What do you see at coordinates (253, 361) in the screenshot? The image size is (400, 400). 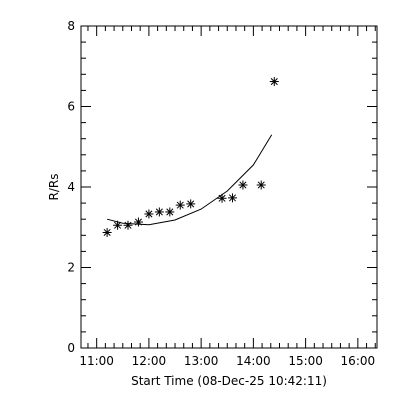 I see `x-tick-label: 14:00` at bounding box center [253, 361].